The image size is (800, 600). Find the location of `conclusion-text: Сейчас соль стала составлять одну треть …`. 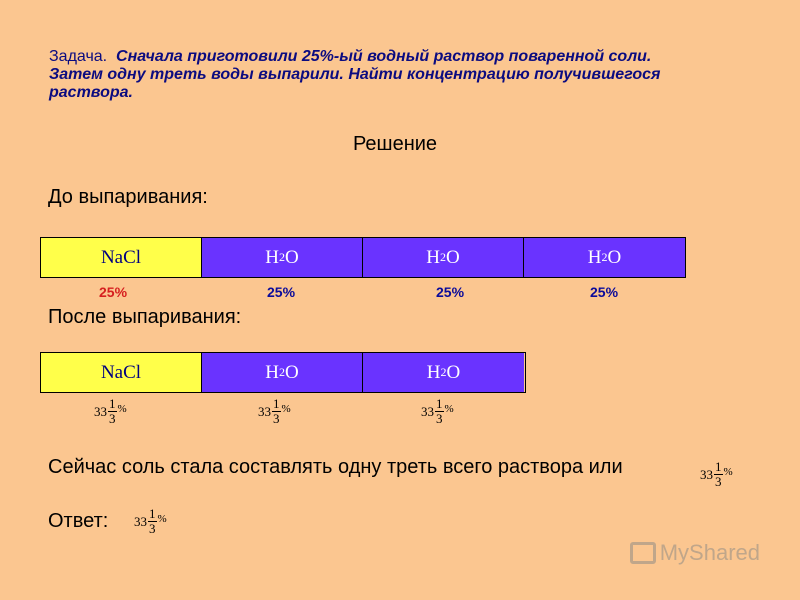

conclusion-text: Сейчас соль стала составлять одну треть … is located at coordinates (335, 467).